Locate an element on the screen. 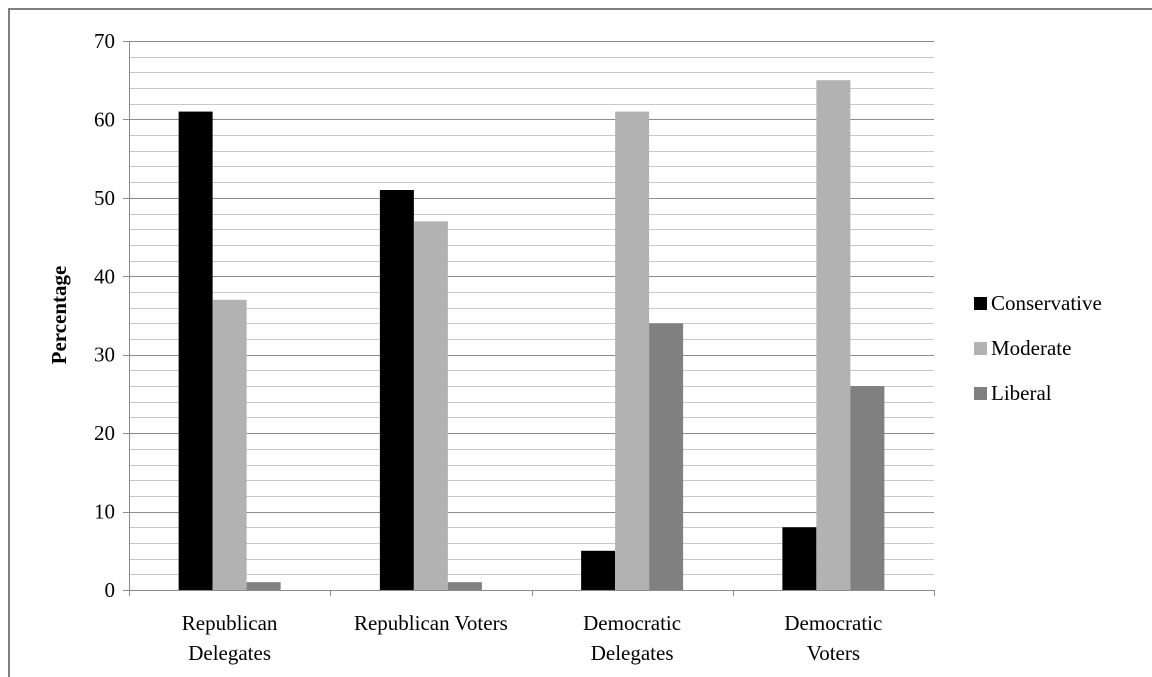 This screenshot has width=1152, height=677. y-tick-label: 0 is located at coordinates (110, 590).